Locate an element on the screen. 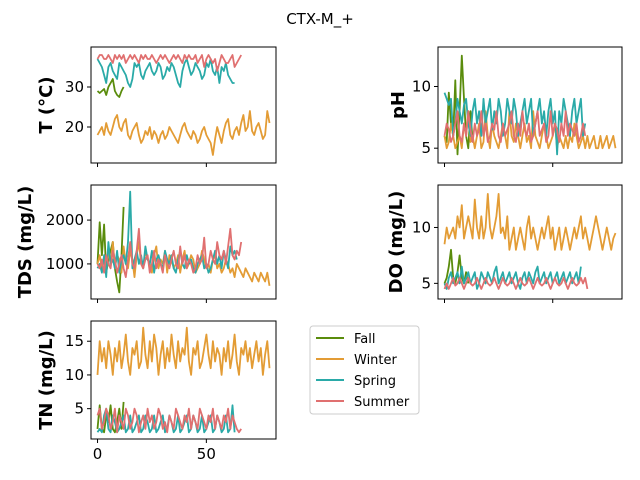 The width and height of the screenshot is (640, 480). panel-3: 5 10 DO (mg/L) is located at coordinates (504, 243).